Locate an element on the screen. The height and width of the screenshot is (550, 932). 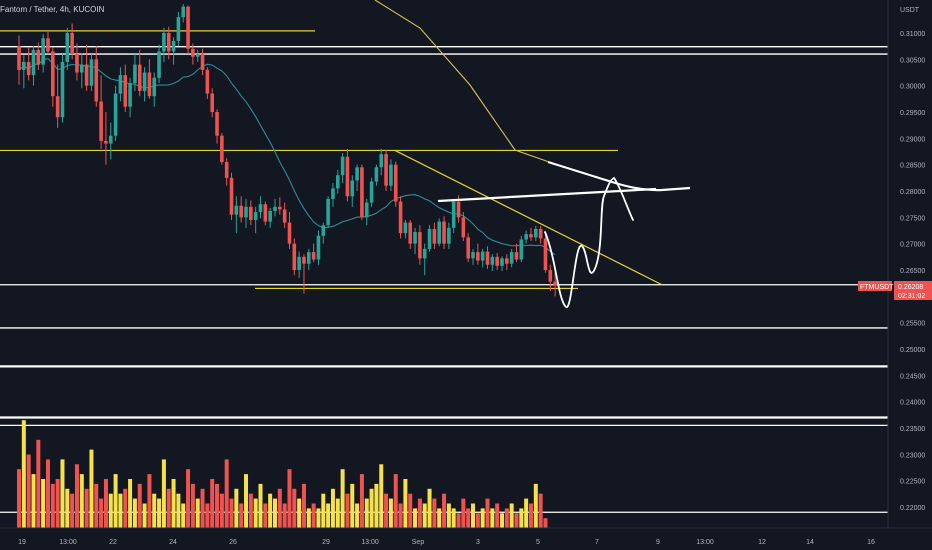
price-tag-countdown: 02:31:02 is located at coordinates (911, 296).